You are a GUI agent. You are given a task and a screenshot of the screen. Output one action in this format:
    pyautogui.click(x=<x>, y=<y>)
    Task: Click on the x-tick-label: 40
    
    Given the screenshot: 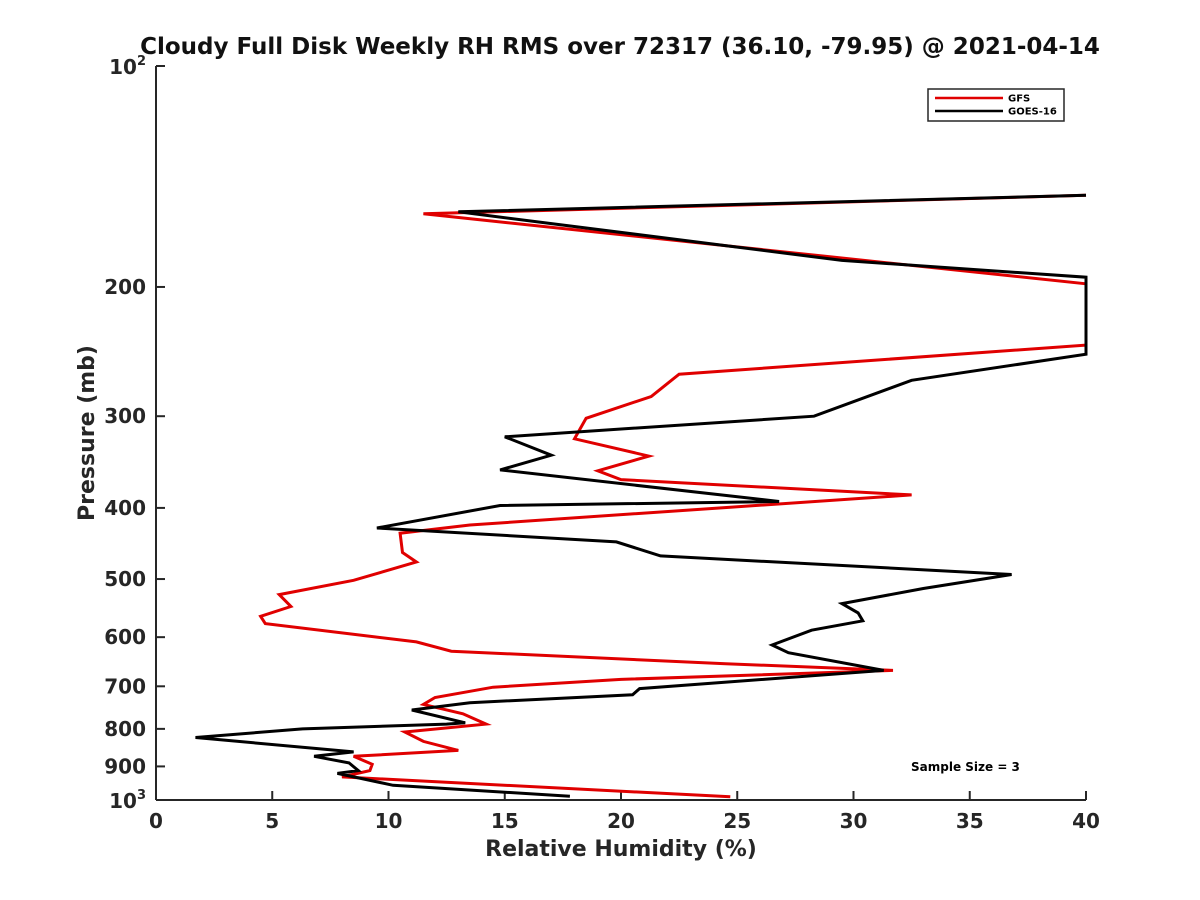 What is the action you would take?
    pyautogui.click(x=1086, y=821)
    